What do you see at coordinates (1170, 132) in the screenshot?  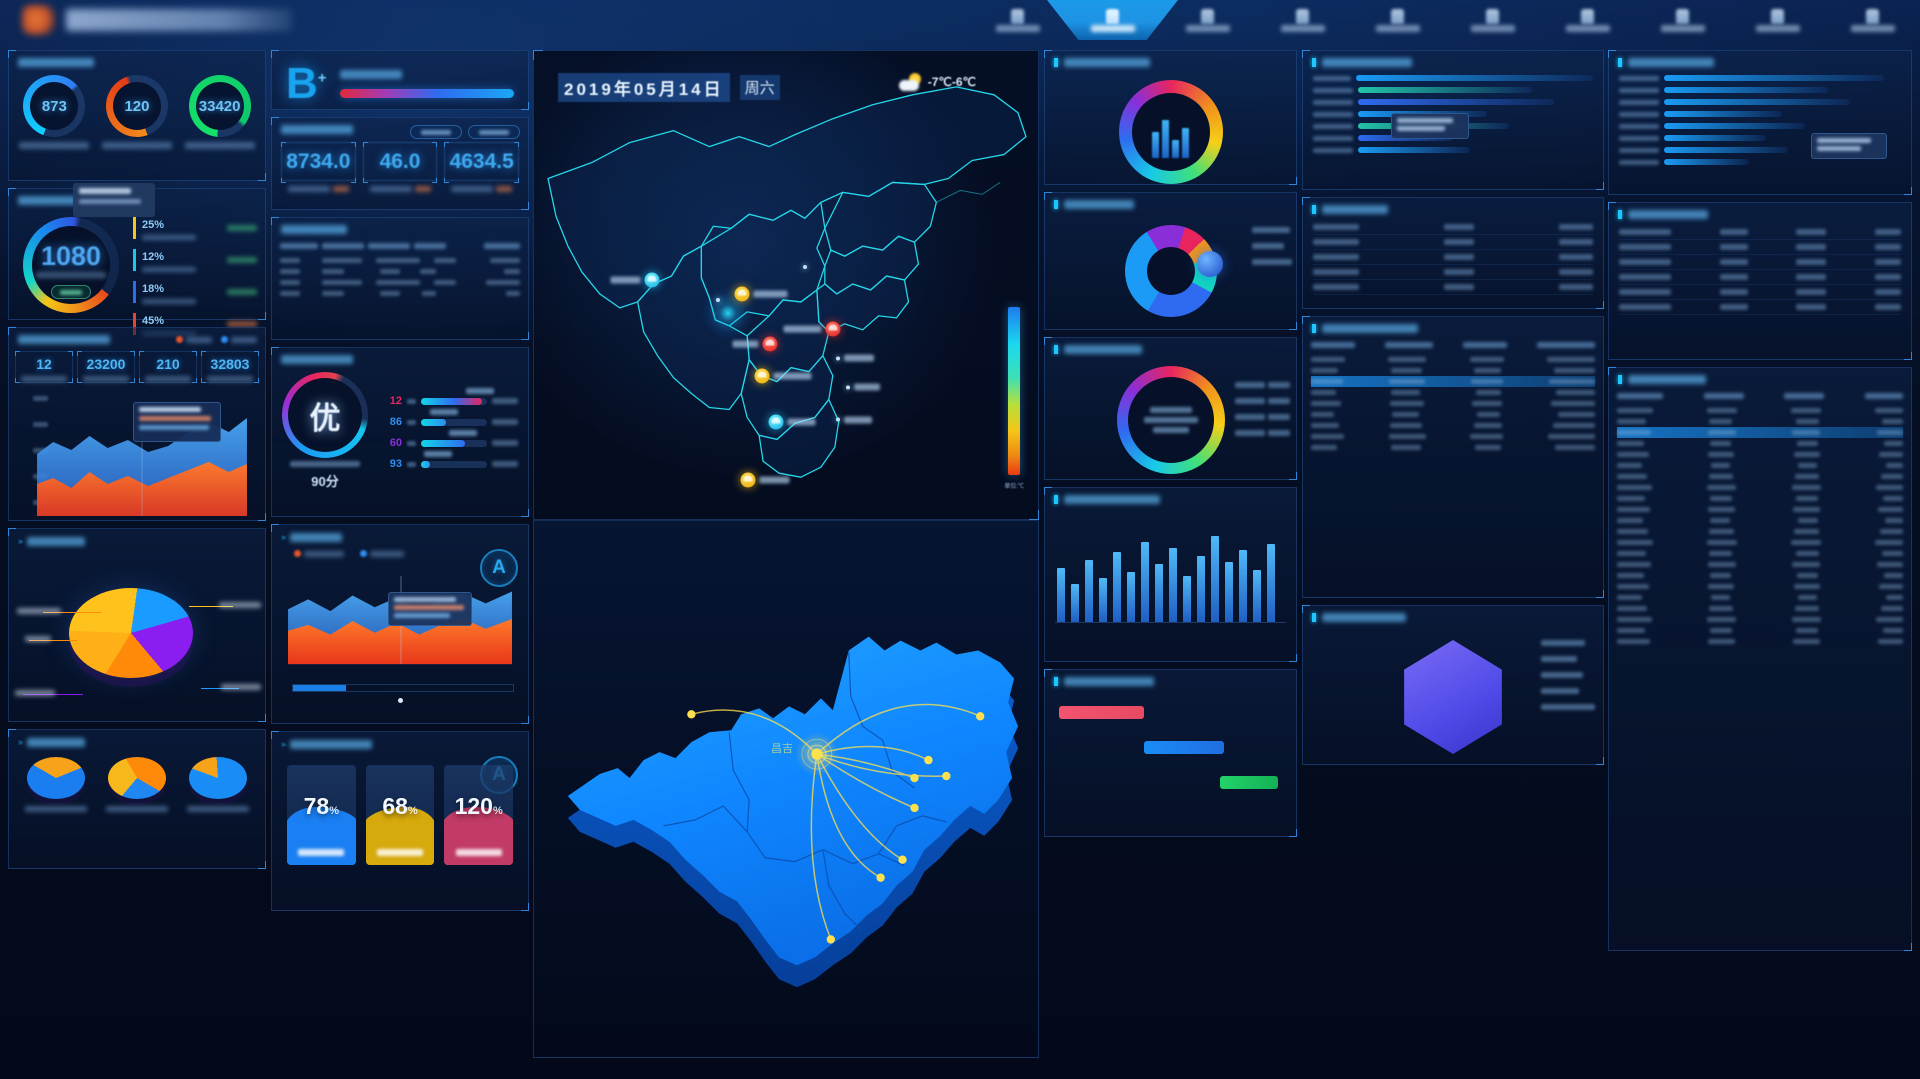 I see `donut-chart` at bounding box center [1170, 132].